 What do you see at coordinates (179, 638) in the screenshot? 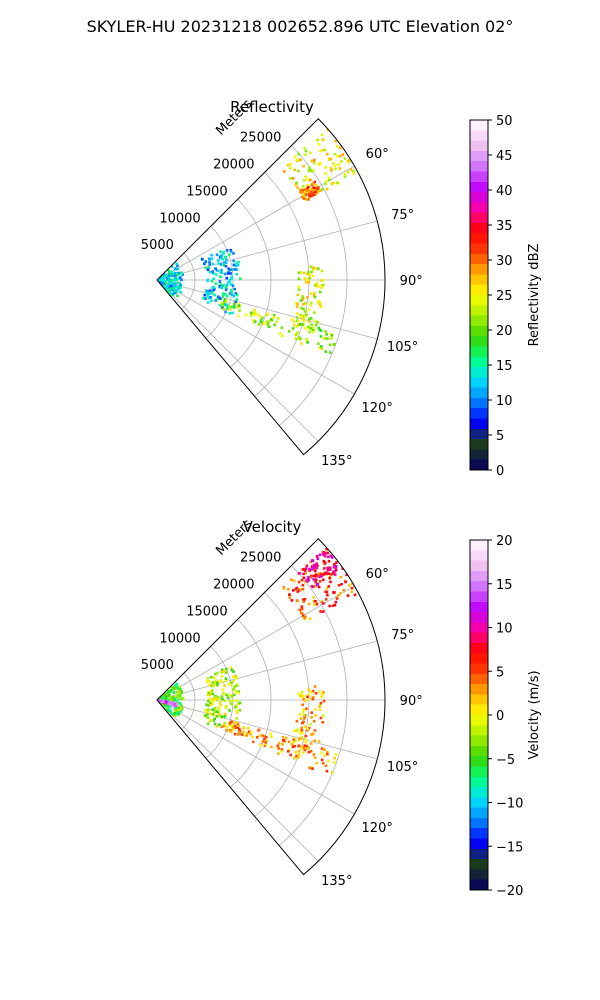
I see `velocity-range-tick-label: 10000` at bounding box center [179, 638].